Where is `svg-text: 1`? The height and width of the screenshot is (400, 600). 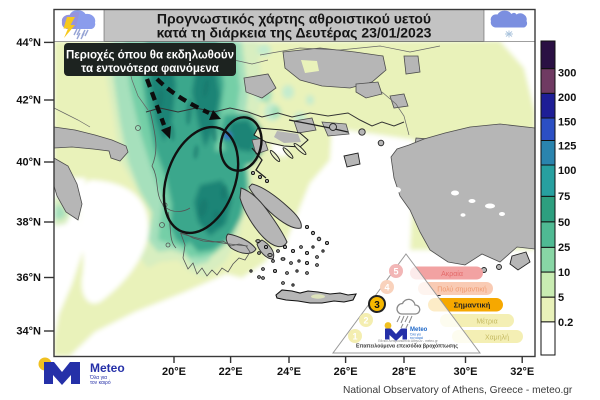
svg-text: 1 is located at coordinates (354, 337).